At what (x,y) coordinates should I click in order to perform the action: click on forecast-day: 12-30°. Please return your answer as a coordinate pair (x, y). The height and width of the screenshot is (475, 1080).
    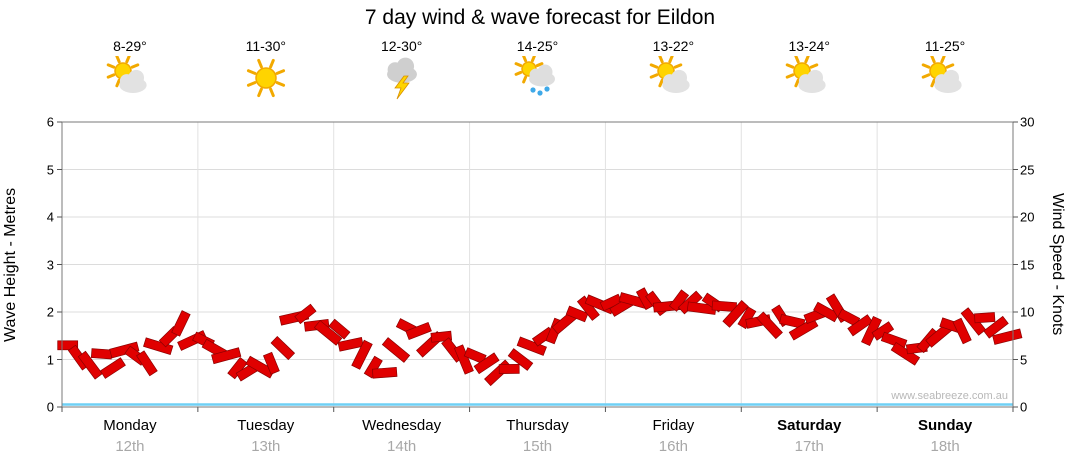
    Looking at the image, I should click on (402, 70).